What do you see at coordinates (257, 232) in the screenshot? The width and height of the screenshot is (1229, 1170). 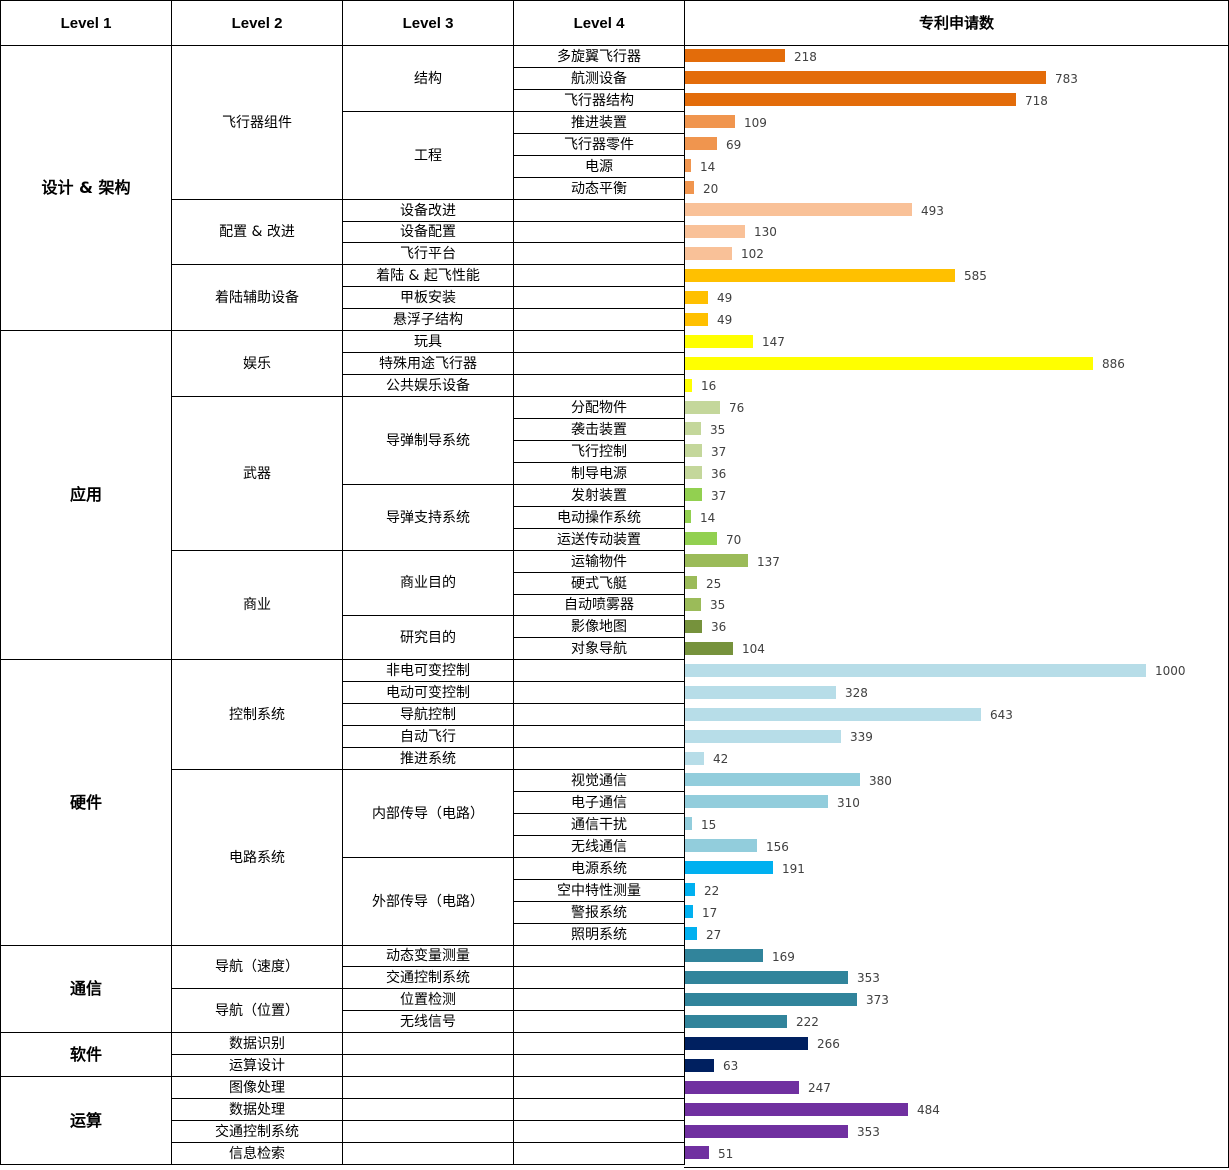 I see `level2-cell: 配置 & 改进` at bounding box center [257, 232].